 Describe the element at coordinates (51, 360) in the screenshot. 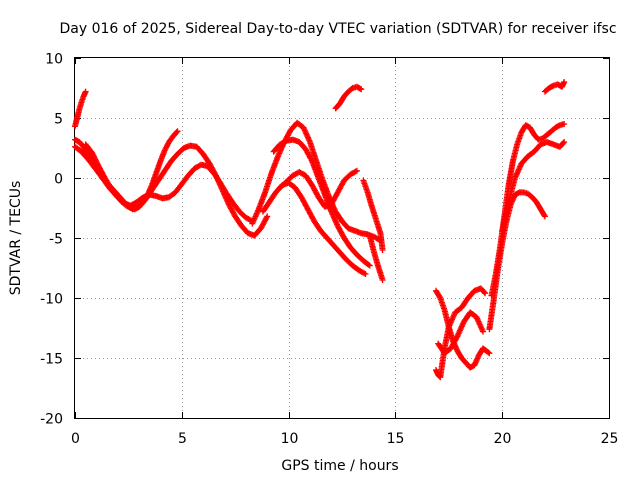

I see `y-tick-label: -15` at that location.